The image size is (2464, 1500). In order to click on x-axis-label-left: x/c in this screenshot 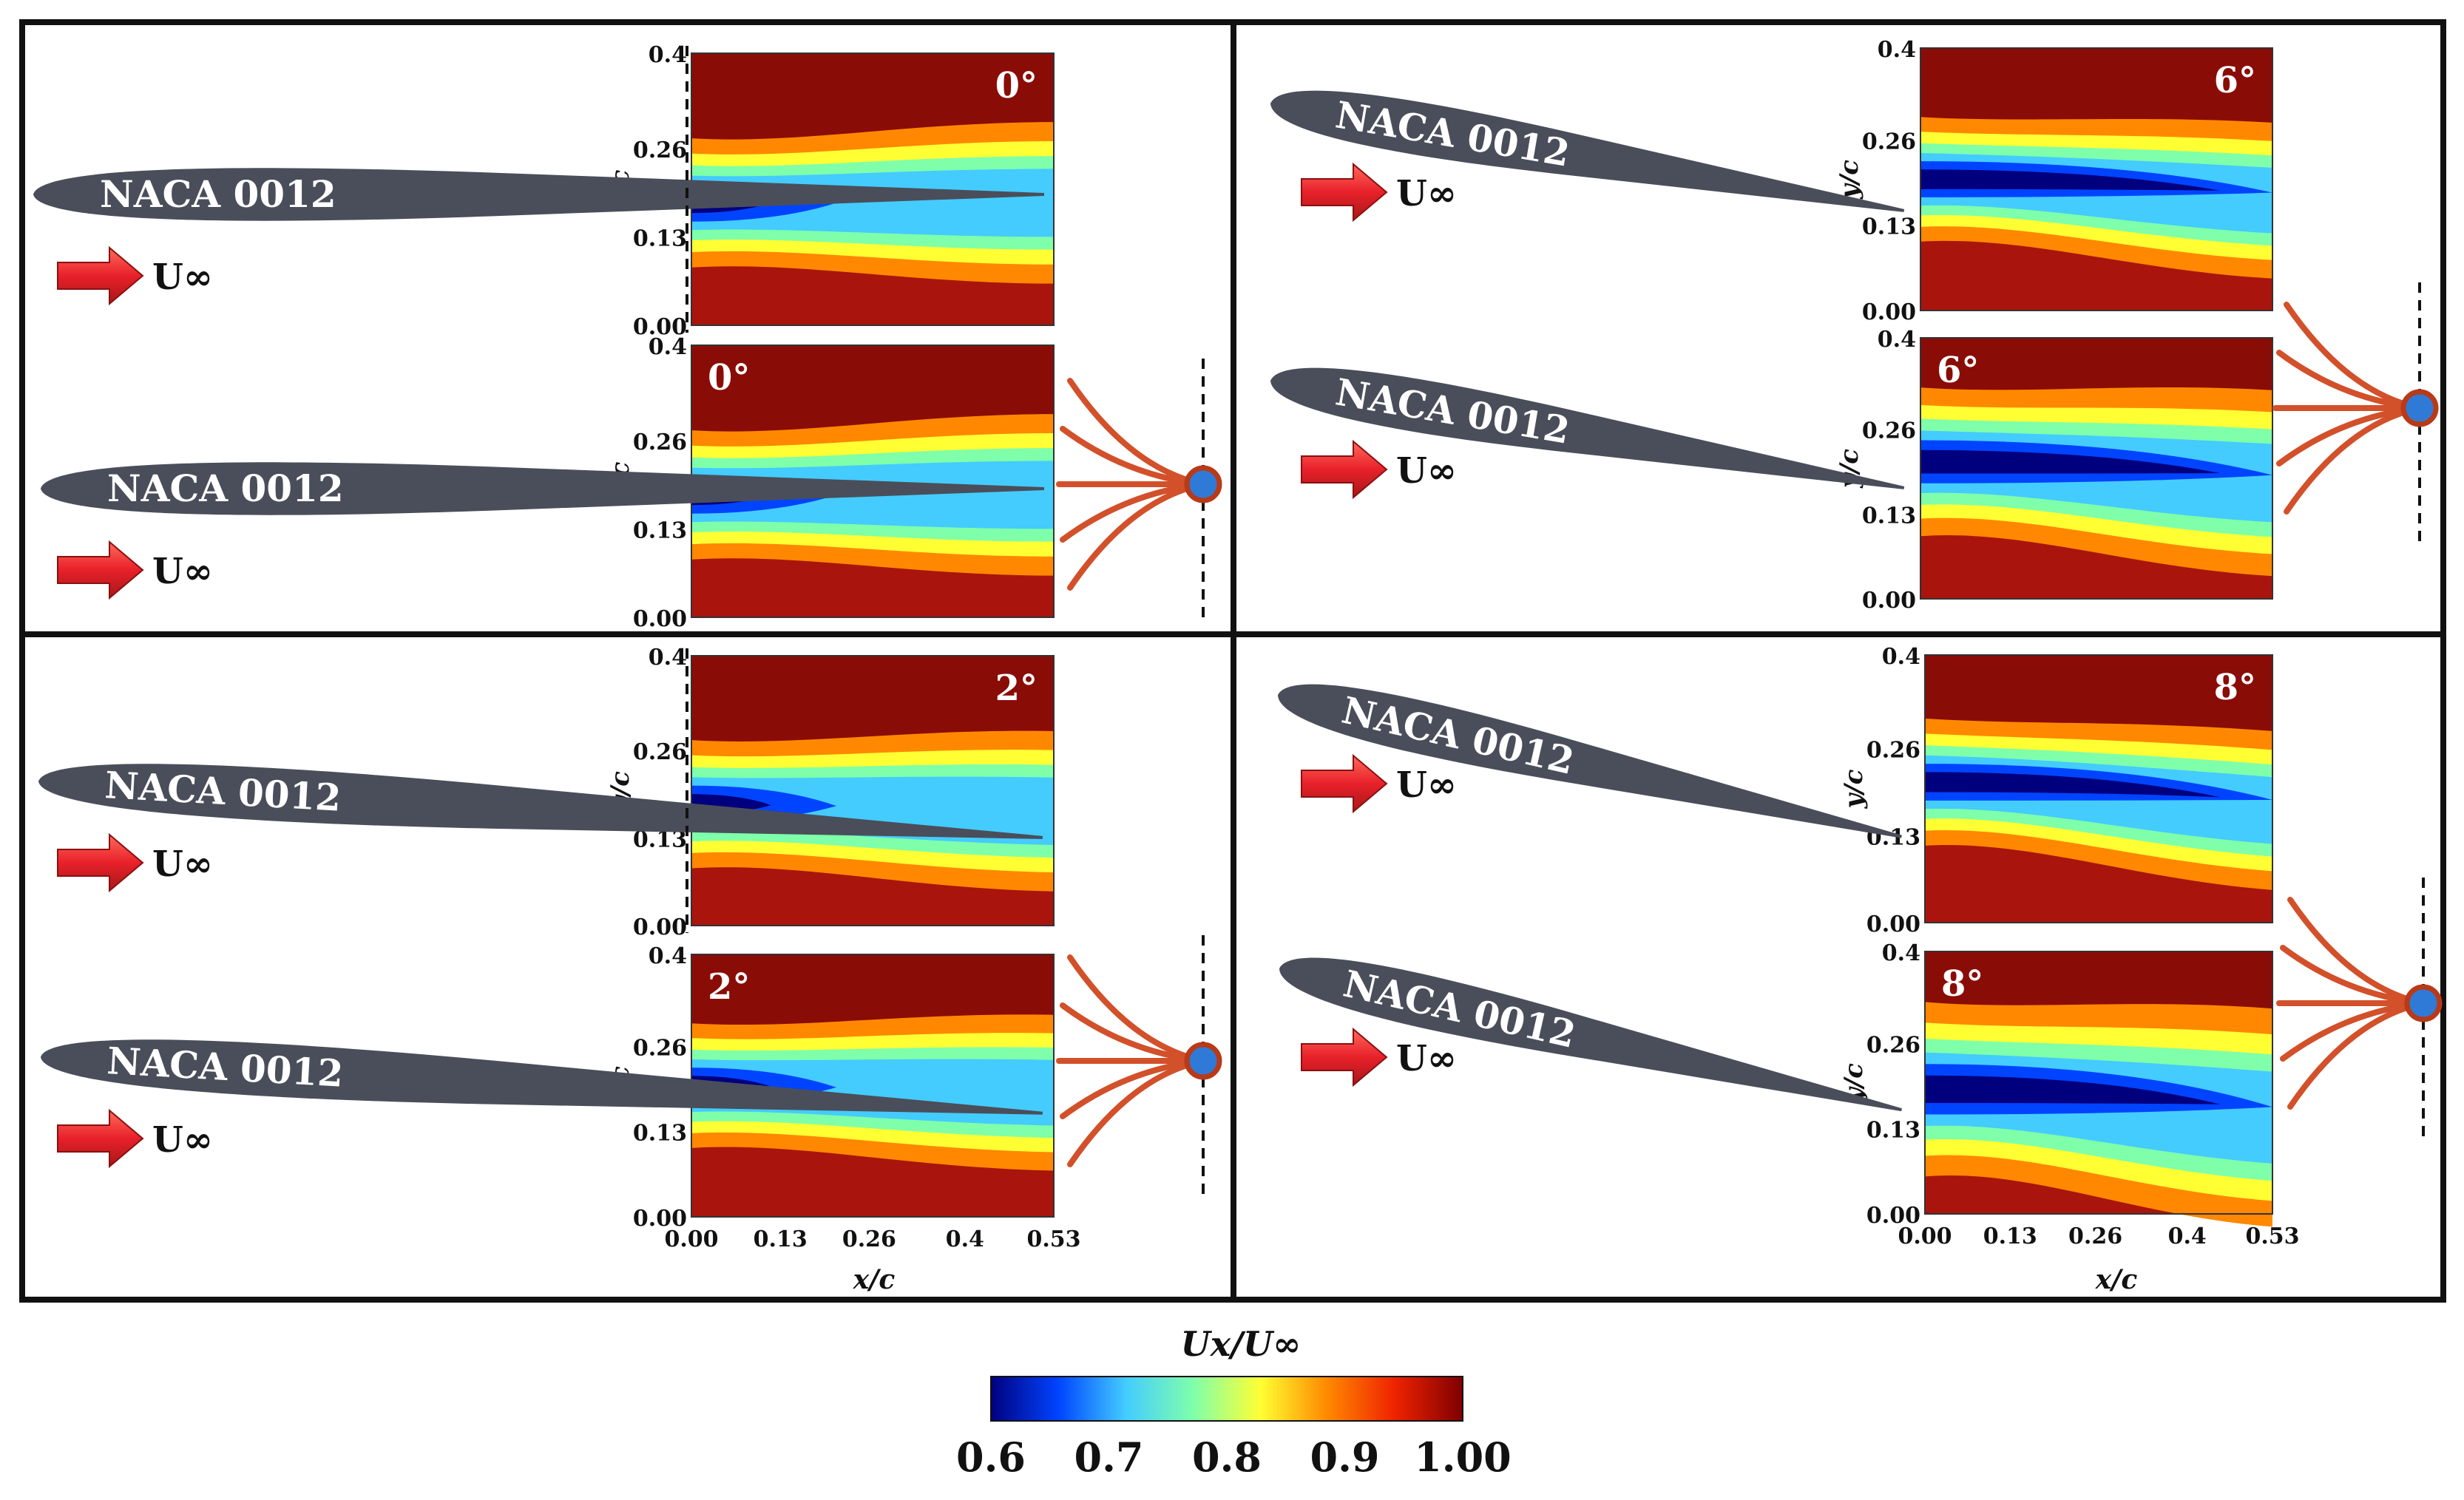, I will do `click(874, 1279)`.